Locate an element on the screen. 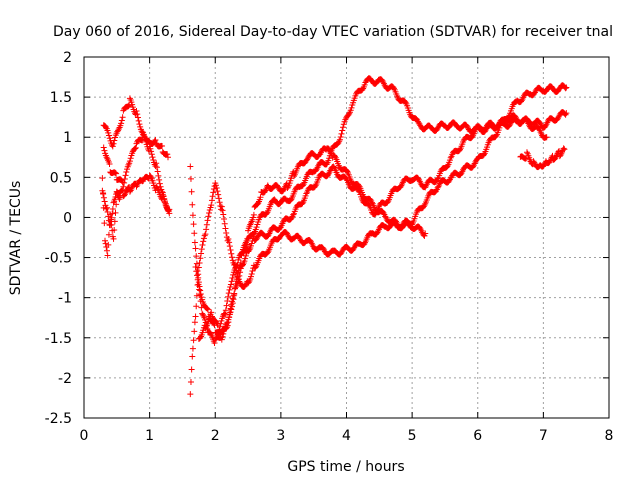 The height and width of the screenshot is (480, 640). y-tick-label: -1 is located at coordinates (65, 299).